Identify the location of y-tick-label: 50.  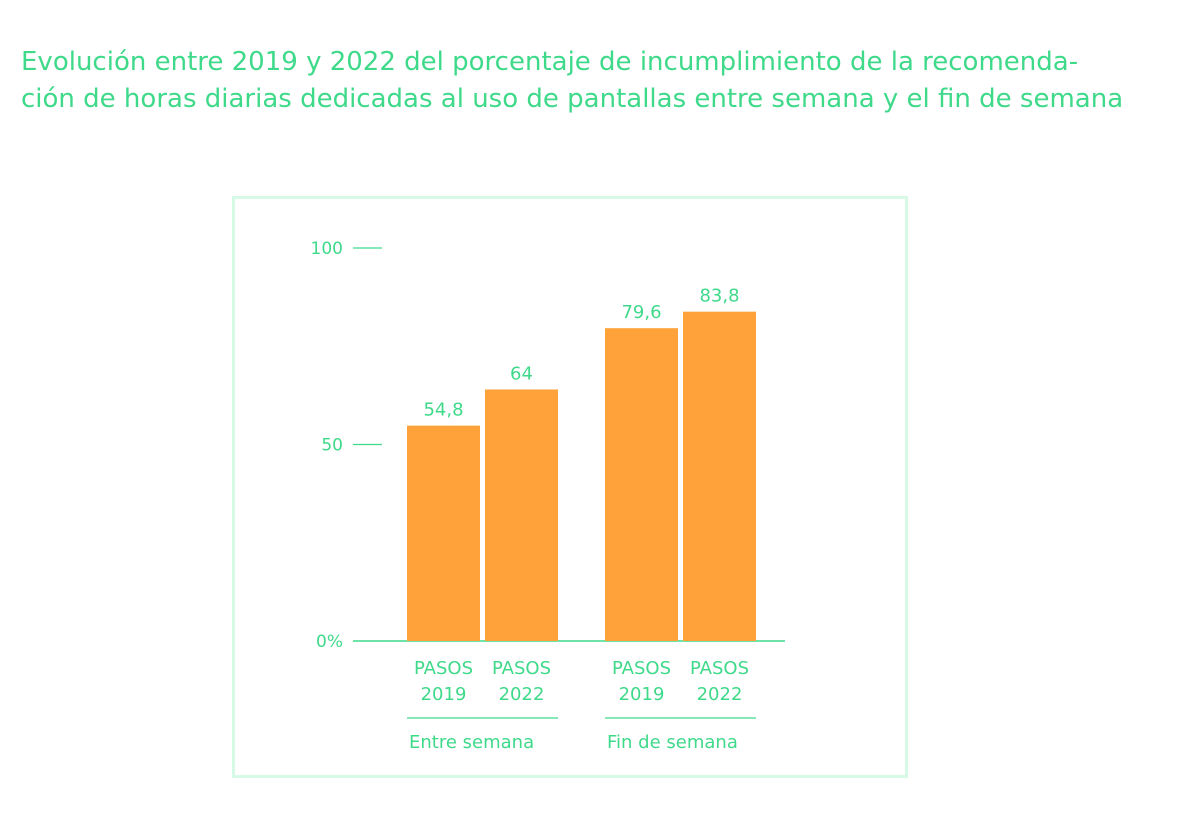
(332, 446).